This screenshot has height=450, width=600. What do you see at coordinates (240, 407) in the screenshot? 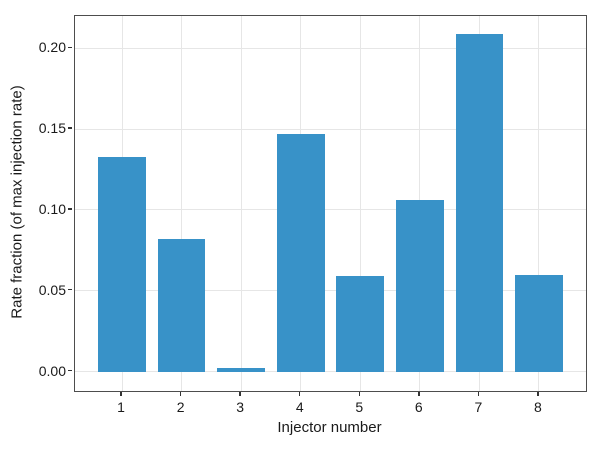
I see `x-tick-label: 3` at bounding box center [240, 407].